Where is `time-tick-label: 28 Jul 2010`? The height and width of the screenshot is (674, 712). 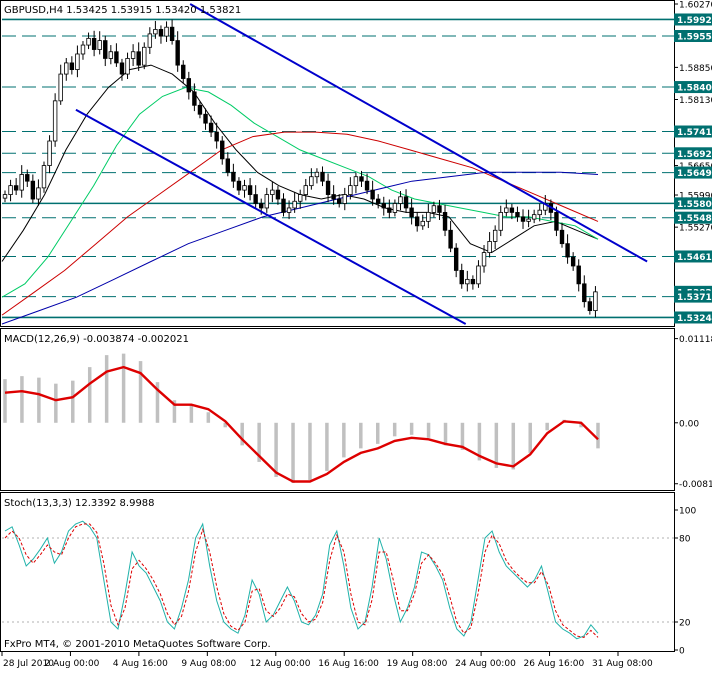
time-tick-label: 28 Jul 2010 is located at coordinates (28, 664).